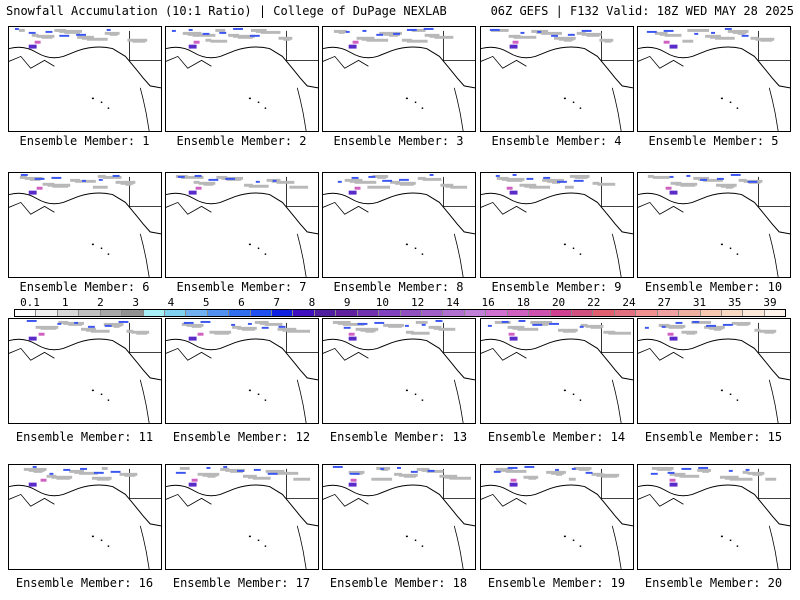 Image resolution: width=800 pixels, height=600 pixels. What do you see at coordinates (556, 141) in the screenshot?
I see `ensemble-caption-4: Ensemble Member: 4` at bounding box center [556, 141].